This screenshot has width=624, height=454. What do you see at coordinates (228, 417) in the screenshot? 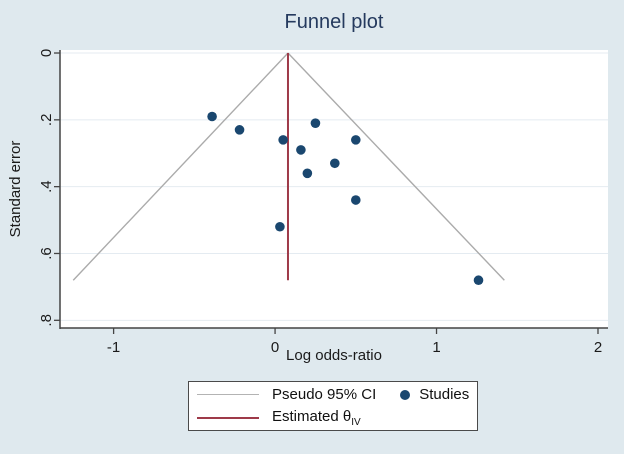
I see `estimated-theta-line-swatch` at bounding box center [228, 417].